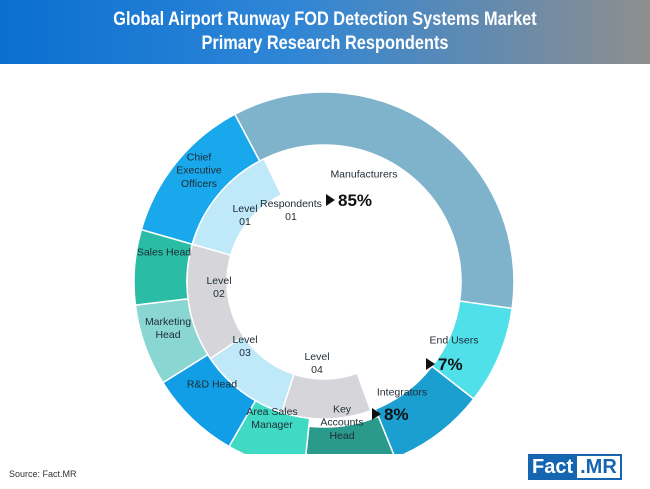 This screenshot has width=650, height=489. I want to click on slice-label-chief-executive-officers: Chief Executive Officers, so click(199, 171).